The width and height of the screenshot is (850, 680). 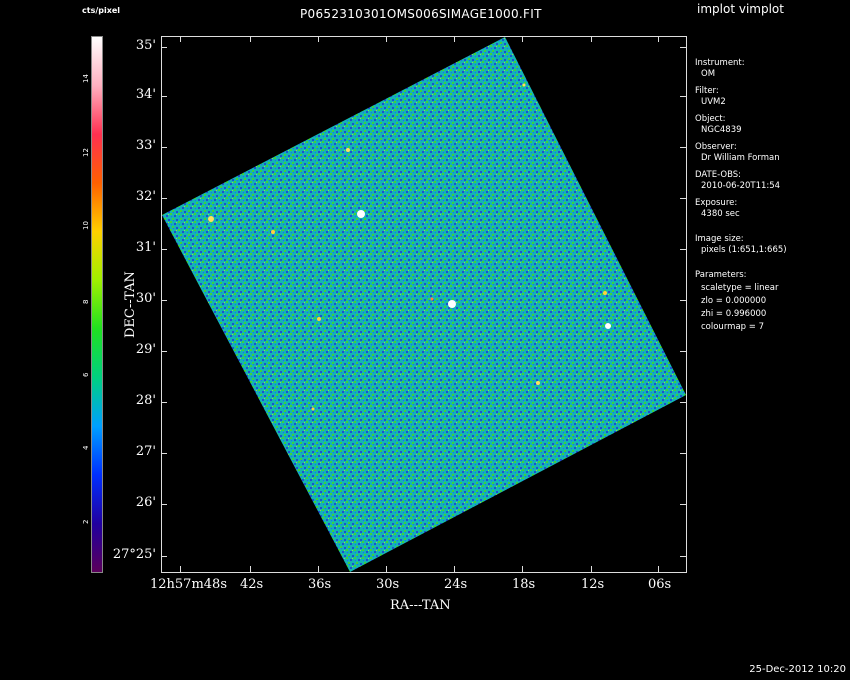 What do you see at coordinates (660, 584) in the screenshot?
I see `x-tick-label: 06s` at bounding box center [660, 584].